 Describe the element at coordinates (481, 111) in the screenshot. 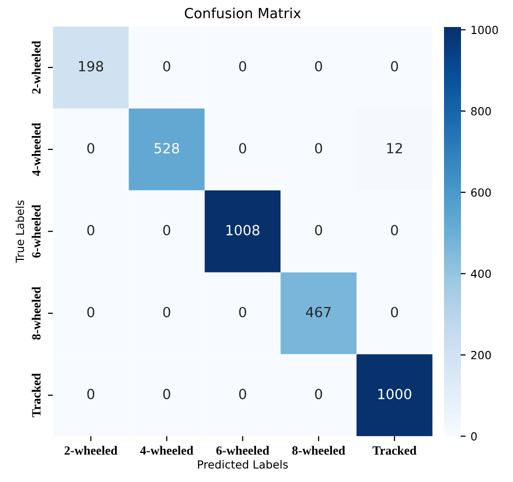

I see `color-bar-label: 800` at that location.